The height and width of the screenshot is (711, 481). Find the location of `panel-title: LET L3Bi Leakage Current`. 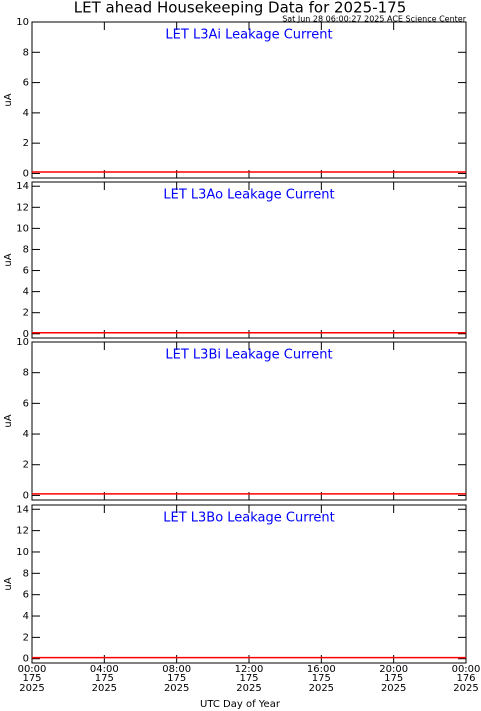

panel-title: LET L3Bi Leakage Current is located at coordinates (248, 355).